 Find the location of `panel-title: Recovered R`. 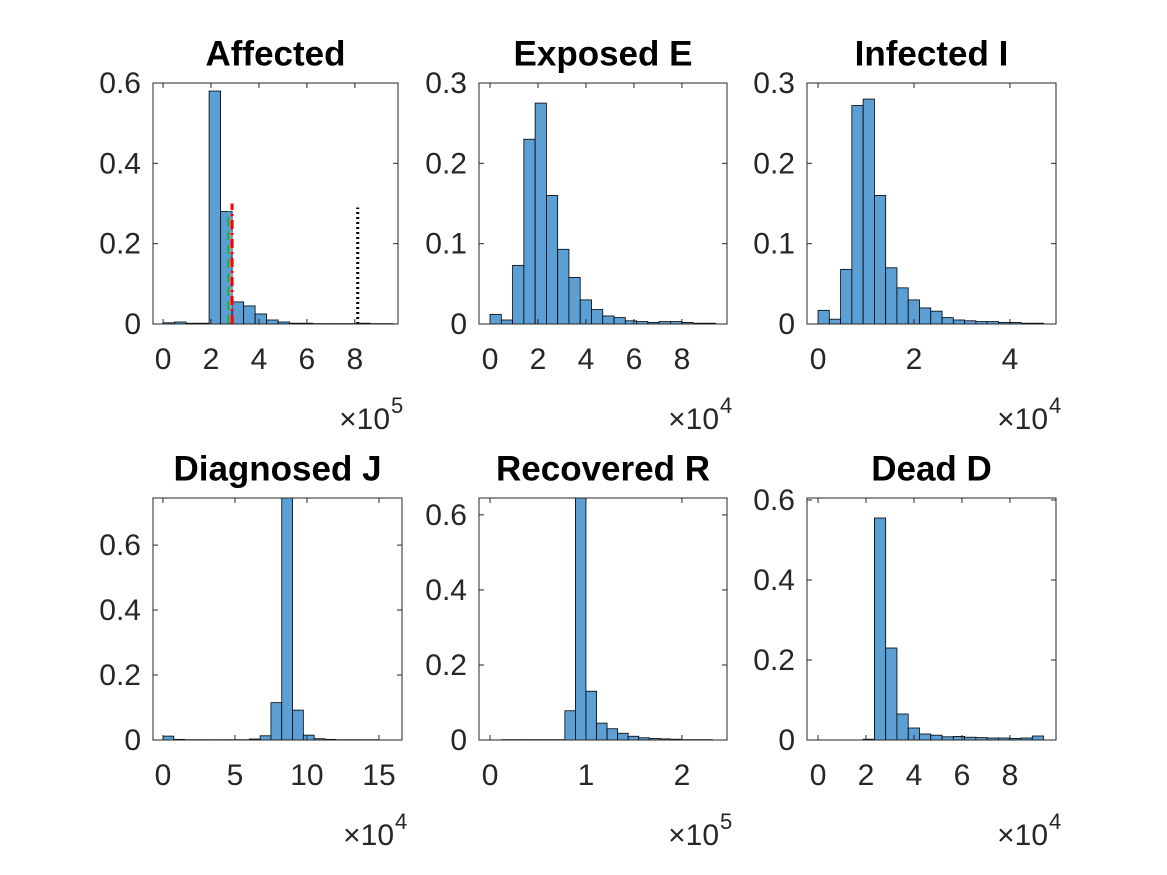

panel-title: Recovered R is located at coordinates (603, 468).